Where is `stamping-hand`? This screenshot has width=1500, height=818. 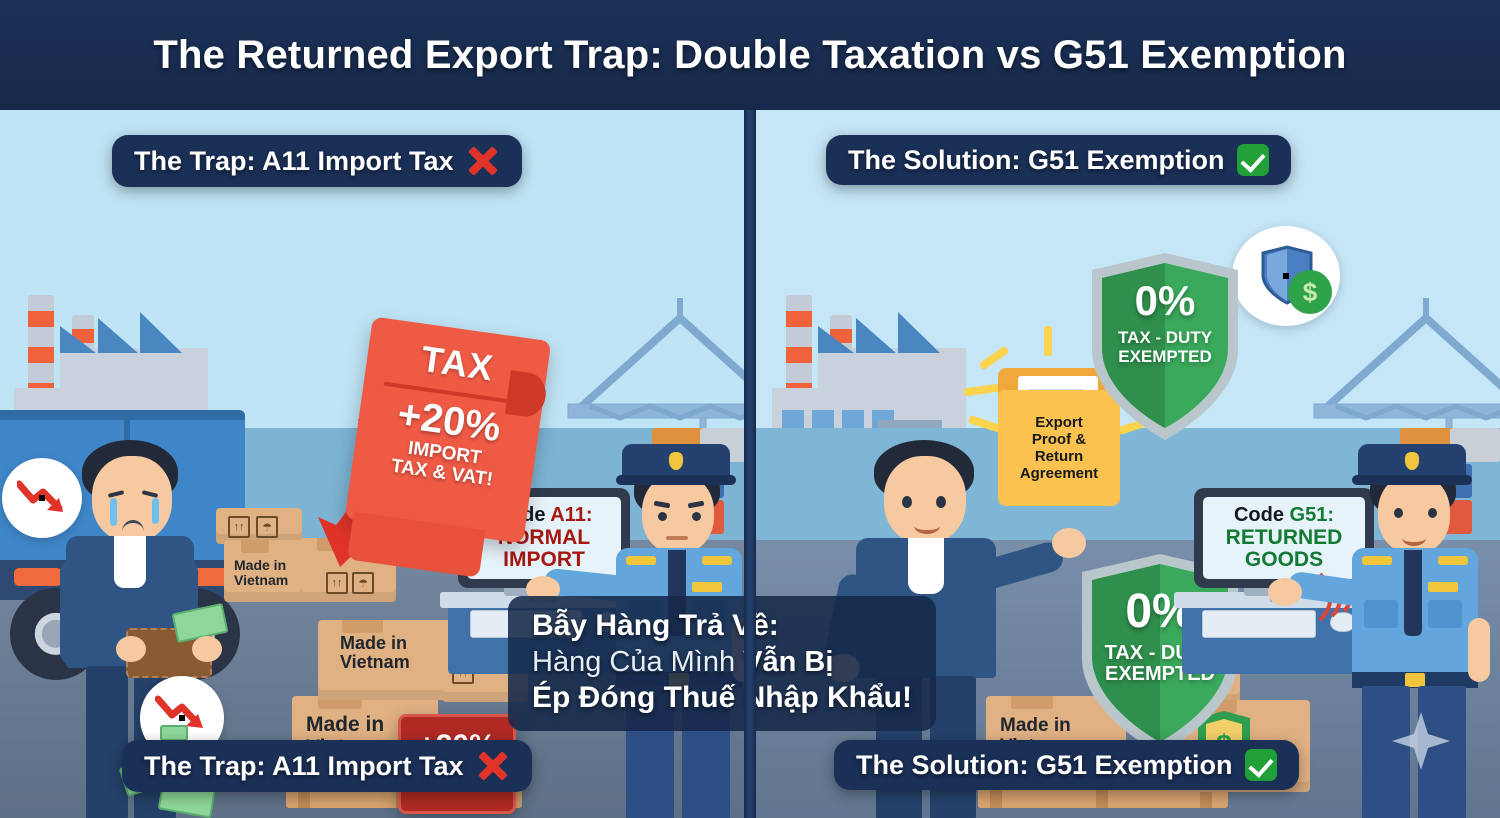
stamping-hand is located at coordinates (1285, 592).